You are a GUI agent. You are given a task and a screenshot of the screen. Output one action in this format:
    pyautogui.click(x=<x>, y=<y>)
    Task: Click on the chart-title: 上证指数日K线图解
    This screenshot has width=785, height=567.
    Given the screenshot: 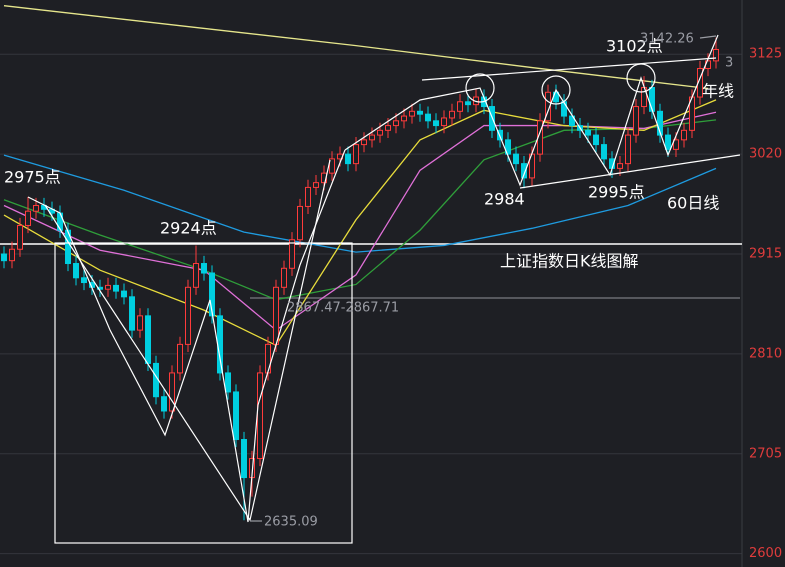 What is the action you would take?
    pyautogui.click(x=569, y=261)
    